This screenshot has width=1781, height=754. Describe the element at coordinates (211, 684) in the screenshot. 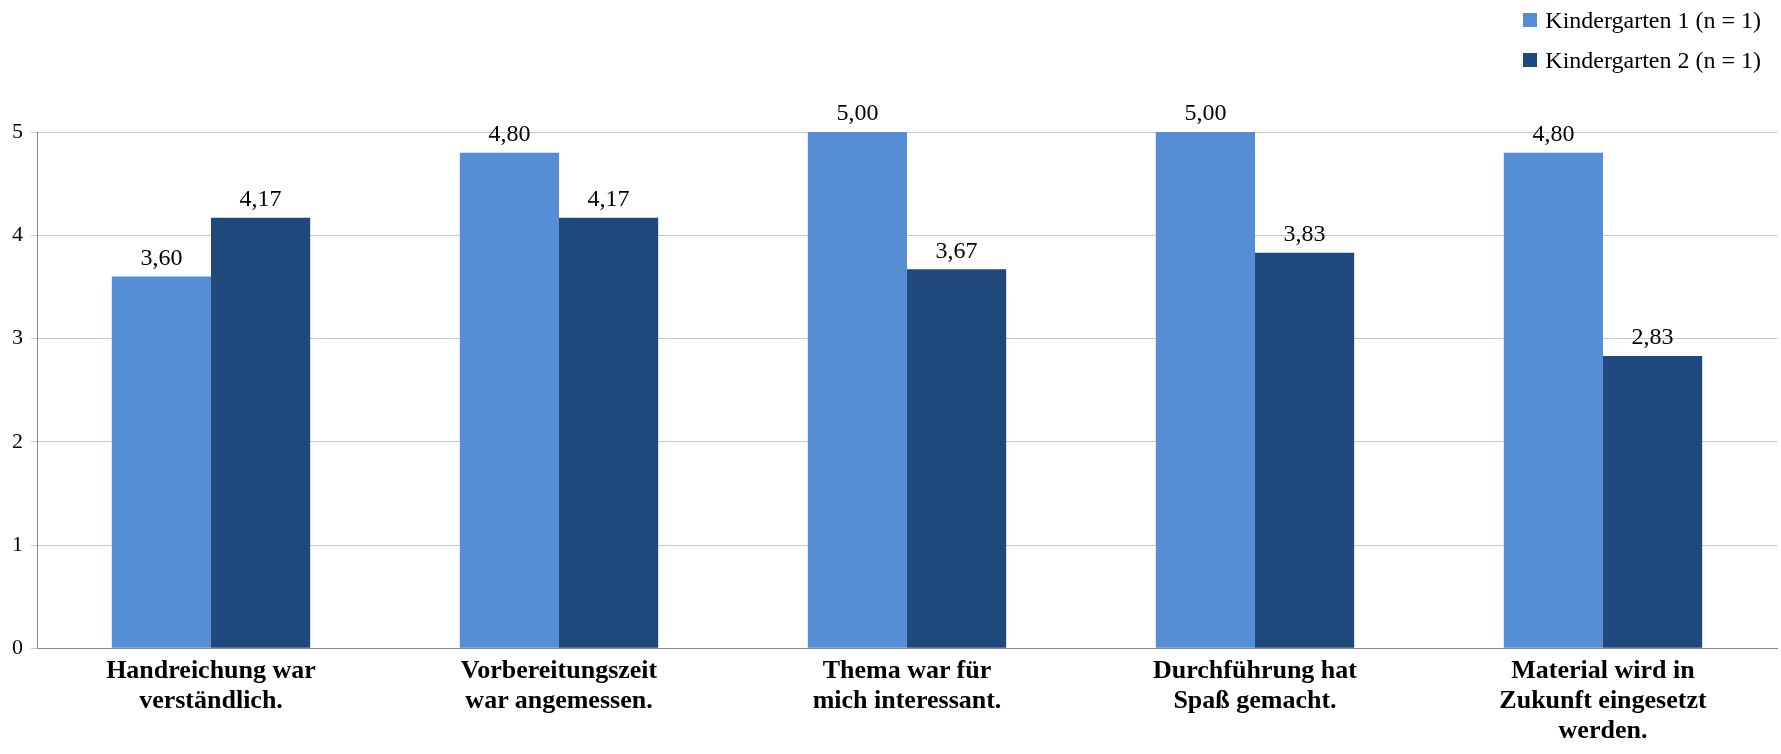

I see `x-tick-label: Handreichung war verständlich.` at that location.